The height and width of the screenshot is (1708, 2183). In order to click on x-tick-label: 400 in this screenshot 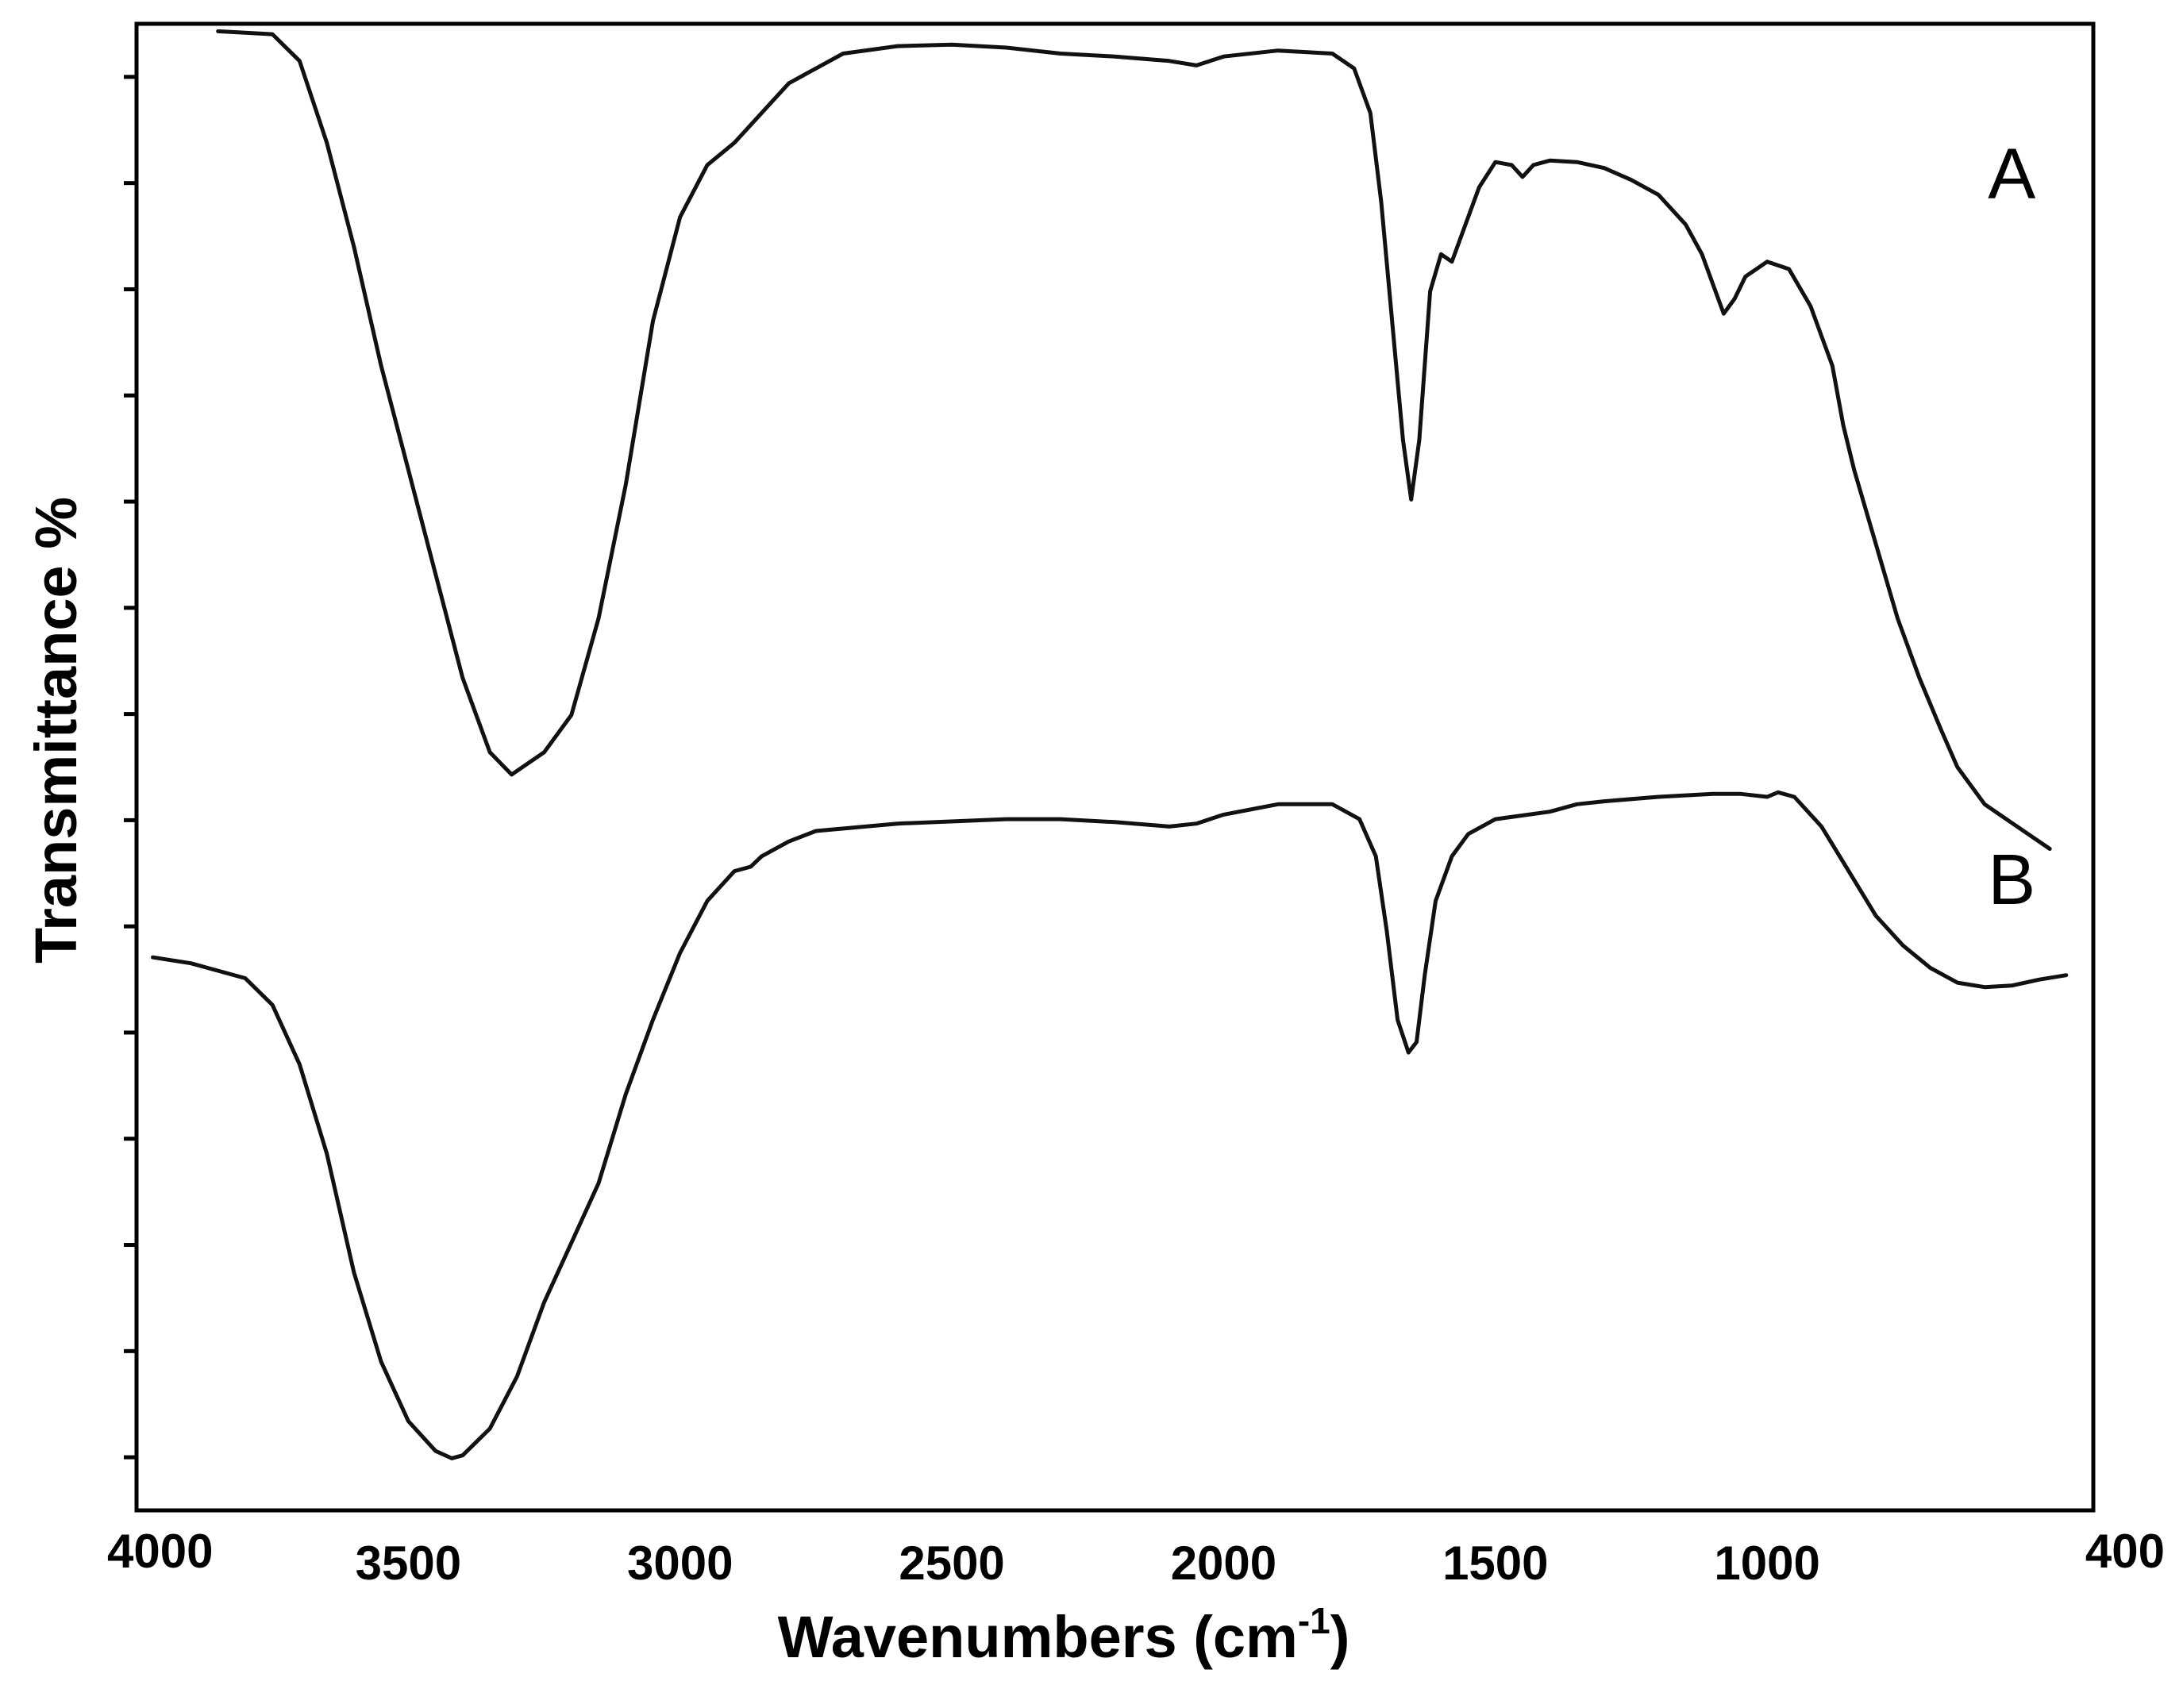, I will do `click(2125, 1551)`.